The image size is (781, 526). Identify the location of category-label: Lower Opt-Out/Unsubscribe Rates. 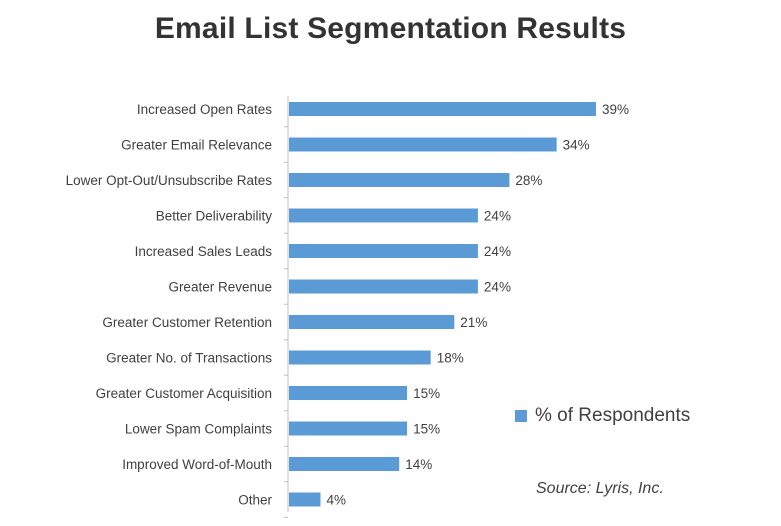
(169, 180).